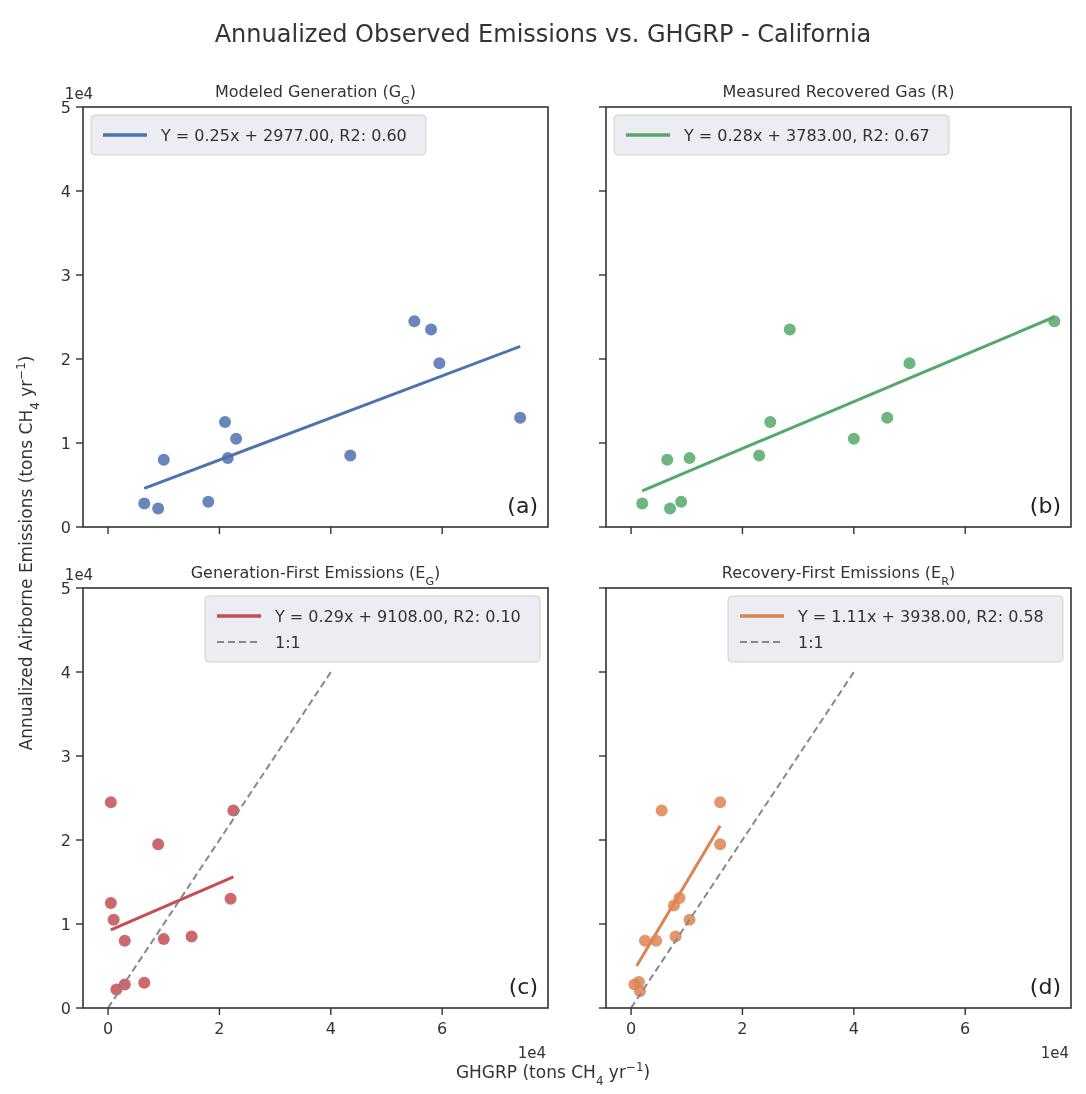 The image size is (1086, 1094). Describe the element at coordinates (315, 575) in the screenshot. I see `chart-subtitle: Generation-First Emissions (E$_{G}$)` at that location.